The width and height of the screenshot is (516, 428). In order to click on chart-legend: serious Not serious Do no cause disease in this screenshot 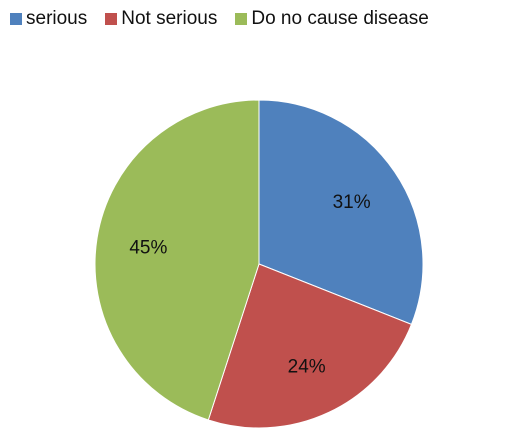, I will do `click(219, 19)`.